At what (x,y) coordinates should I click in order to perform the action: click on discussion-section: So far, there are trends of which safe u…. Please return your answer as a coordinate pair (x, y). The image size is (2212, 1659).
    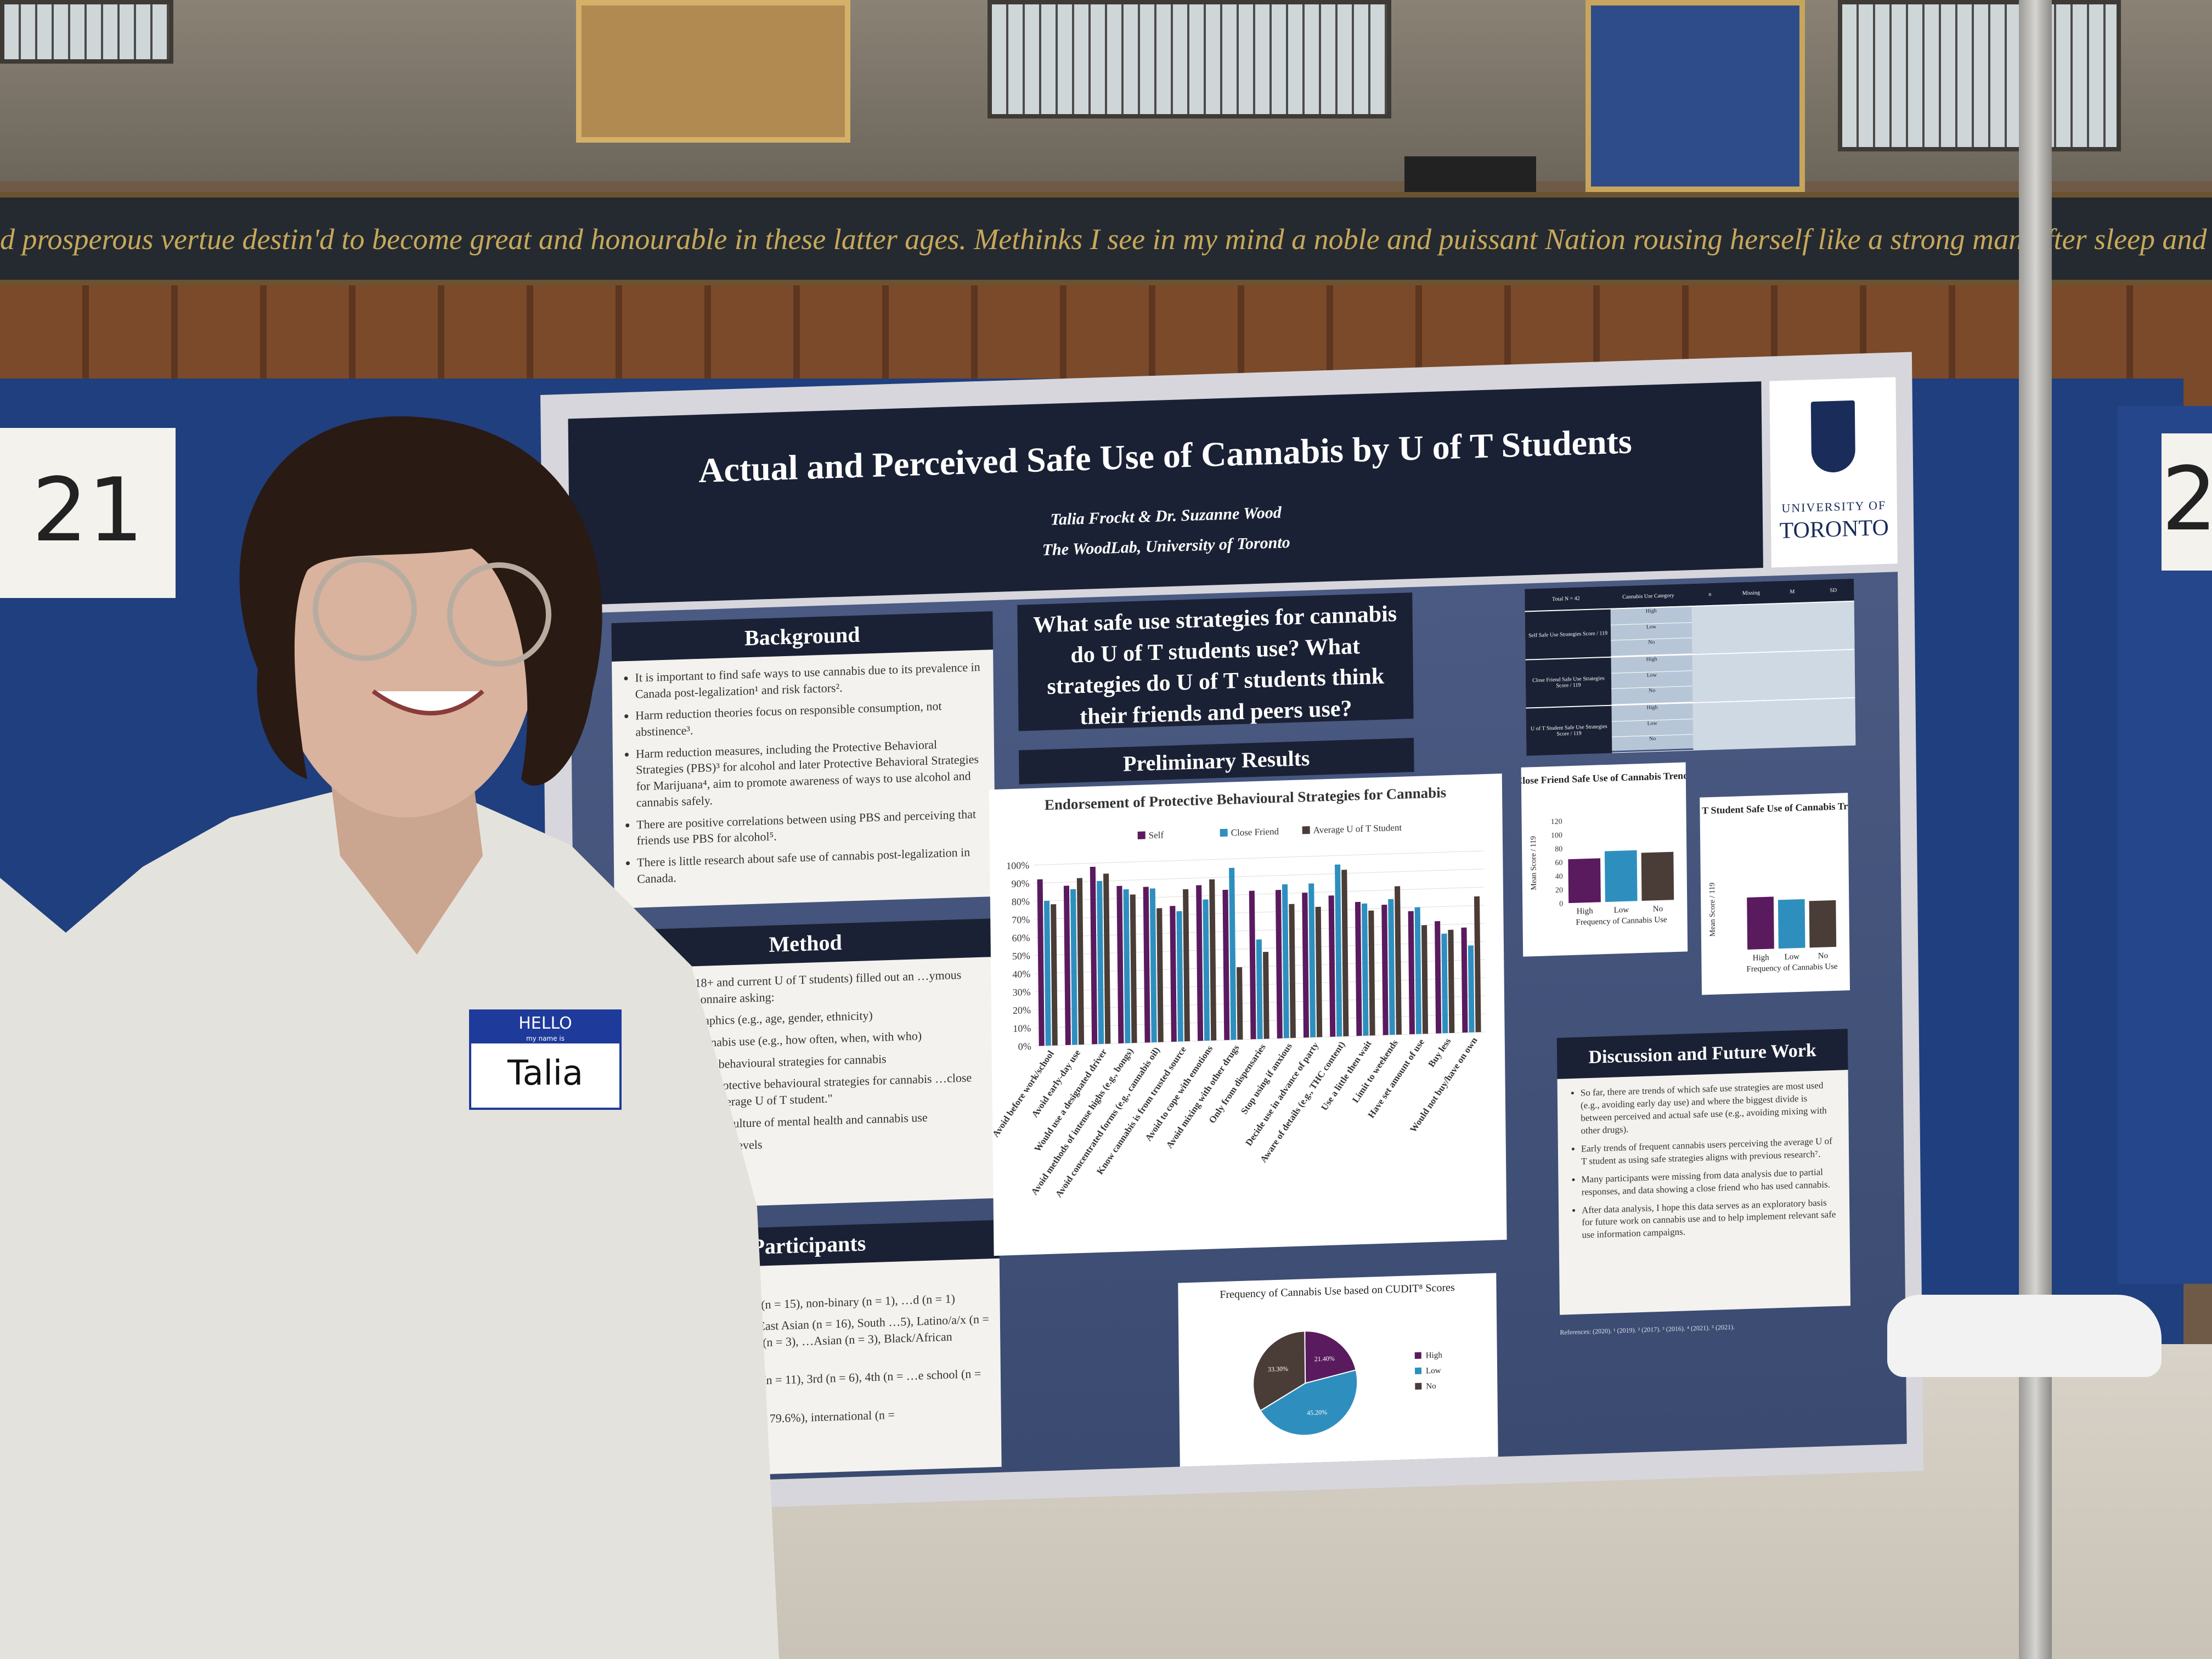
    Looking at the image, I should click on (1704, 1193).